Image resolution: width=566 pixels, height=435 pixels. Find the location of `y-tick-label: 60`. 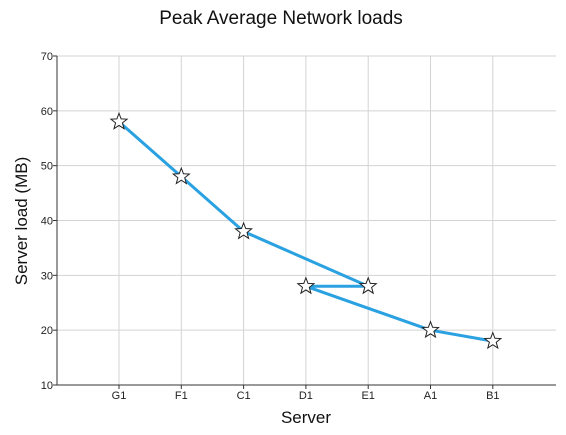

y-tick-label: 60 is located at coordinates (47, 112).